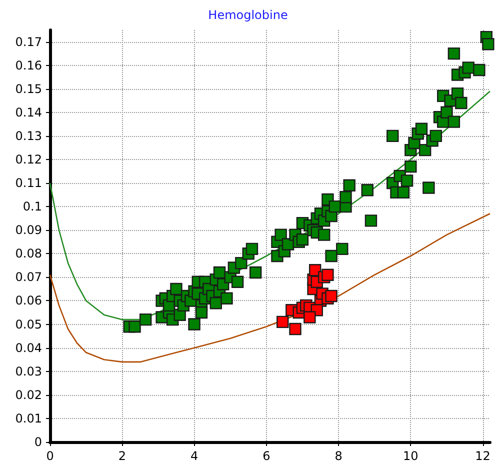 This screenshot has width=496, height=470. Describe the element at coordinates (482, 456) in the screenshot. I see `x-tick-label: 12` at that location.